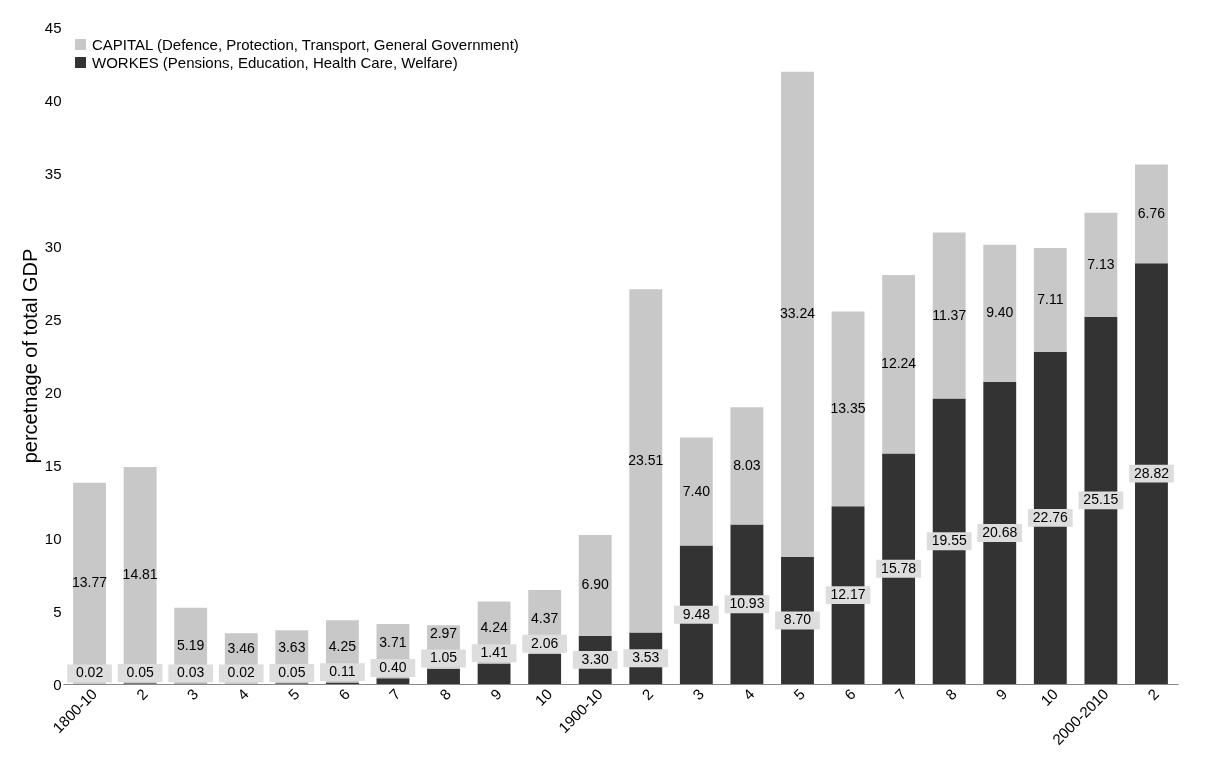 The height and width of the screenshot is (758, 1208). Describe the element at coordinates (57, 684) in the screenshot. I see `y-tick-label: 0` at that location.